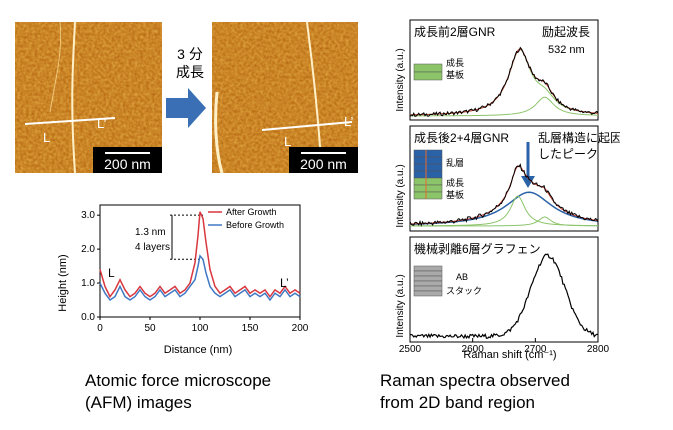 This screenshot has width=673, height=430. I want to click on panel2-green-b, so click(504, 221).